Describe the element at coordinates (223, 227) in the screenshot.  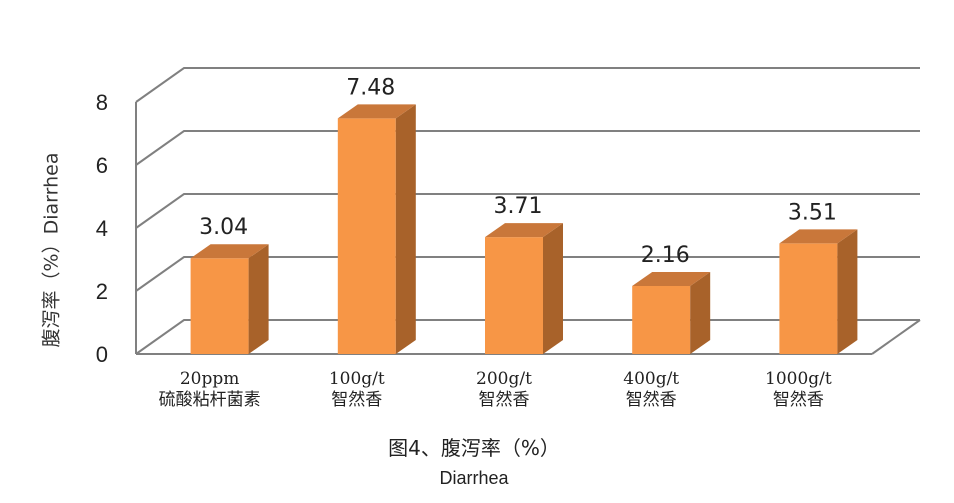
I see `data-label: 3.04` at that location.